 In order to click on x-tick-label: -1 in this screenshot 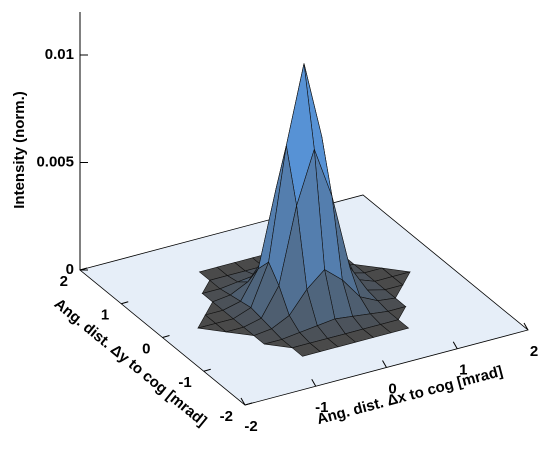, I will do `click(321, 407)`.